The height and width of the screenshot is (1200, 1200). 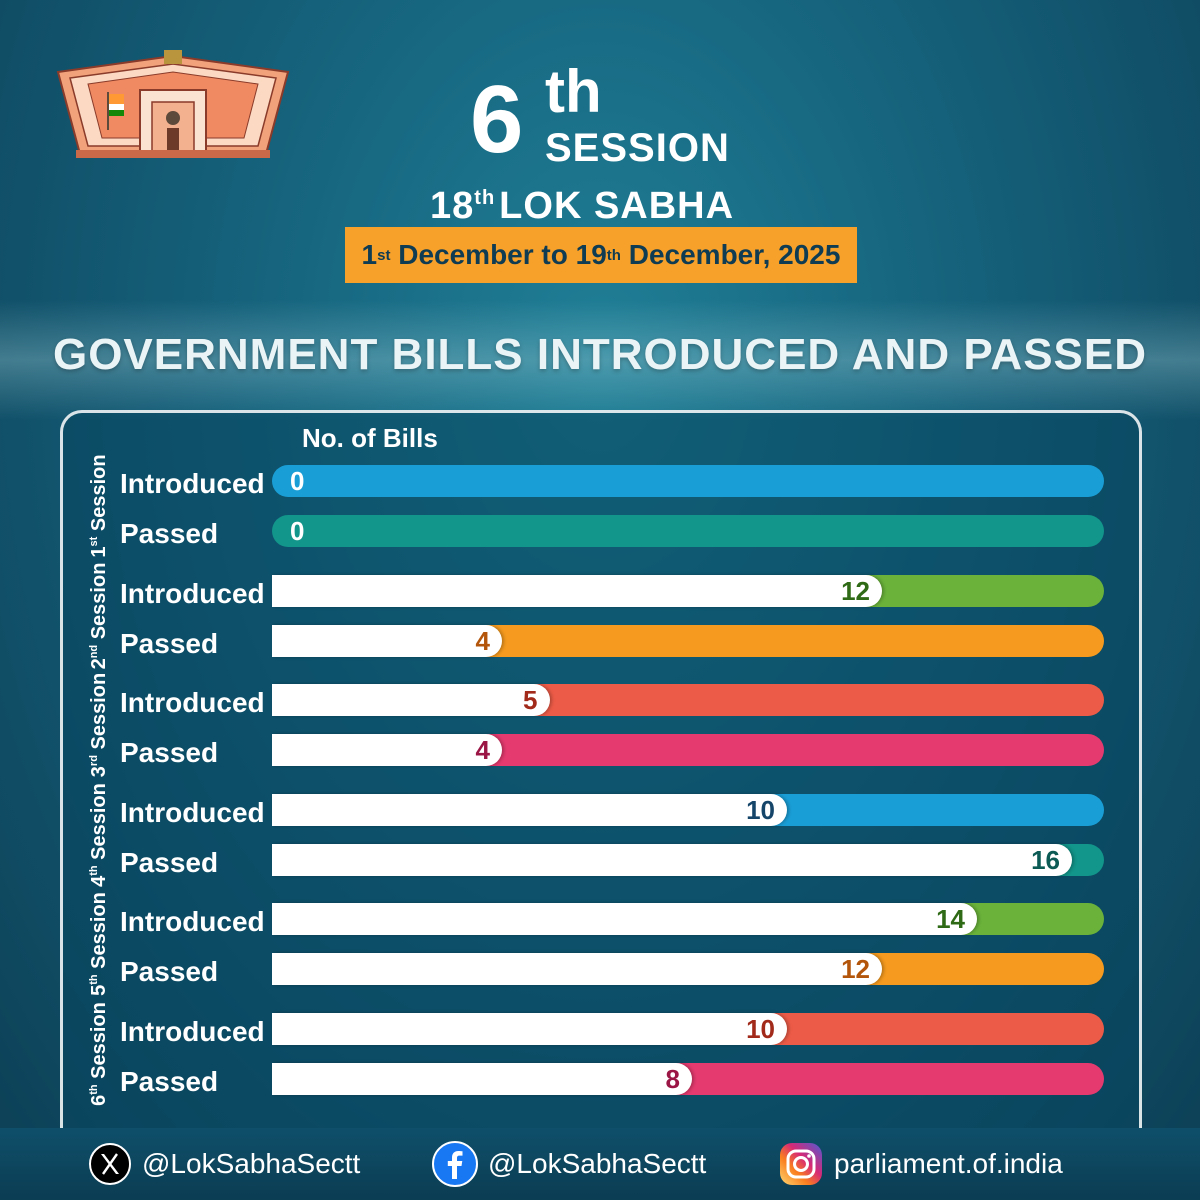 What do you see at coordinates (94, 761) in the screenshot?
I see `session-suffix: rd` at bounding box center [94, 761].